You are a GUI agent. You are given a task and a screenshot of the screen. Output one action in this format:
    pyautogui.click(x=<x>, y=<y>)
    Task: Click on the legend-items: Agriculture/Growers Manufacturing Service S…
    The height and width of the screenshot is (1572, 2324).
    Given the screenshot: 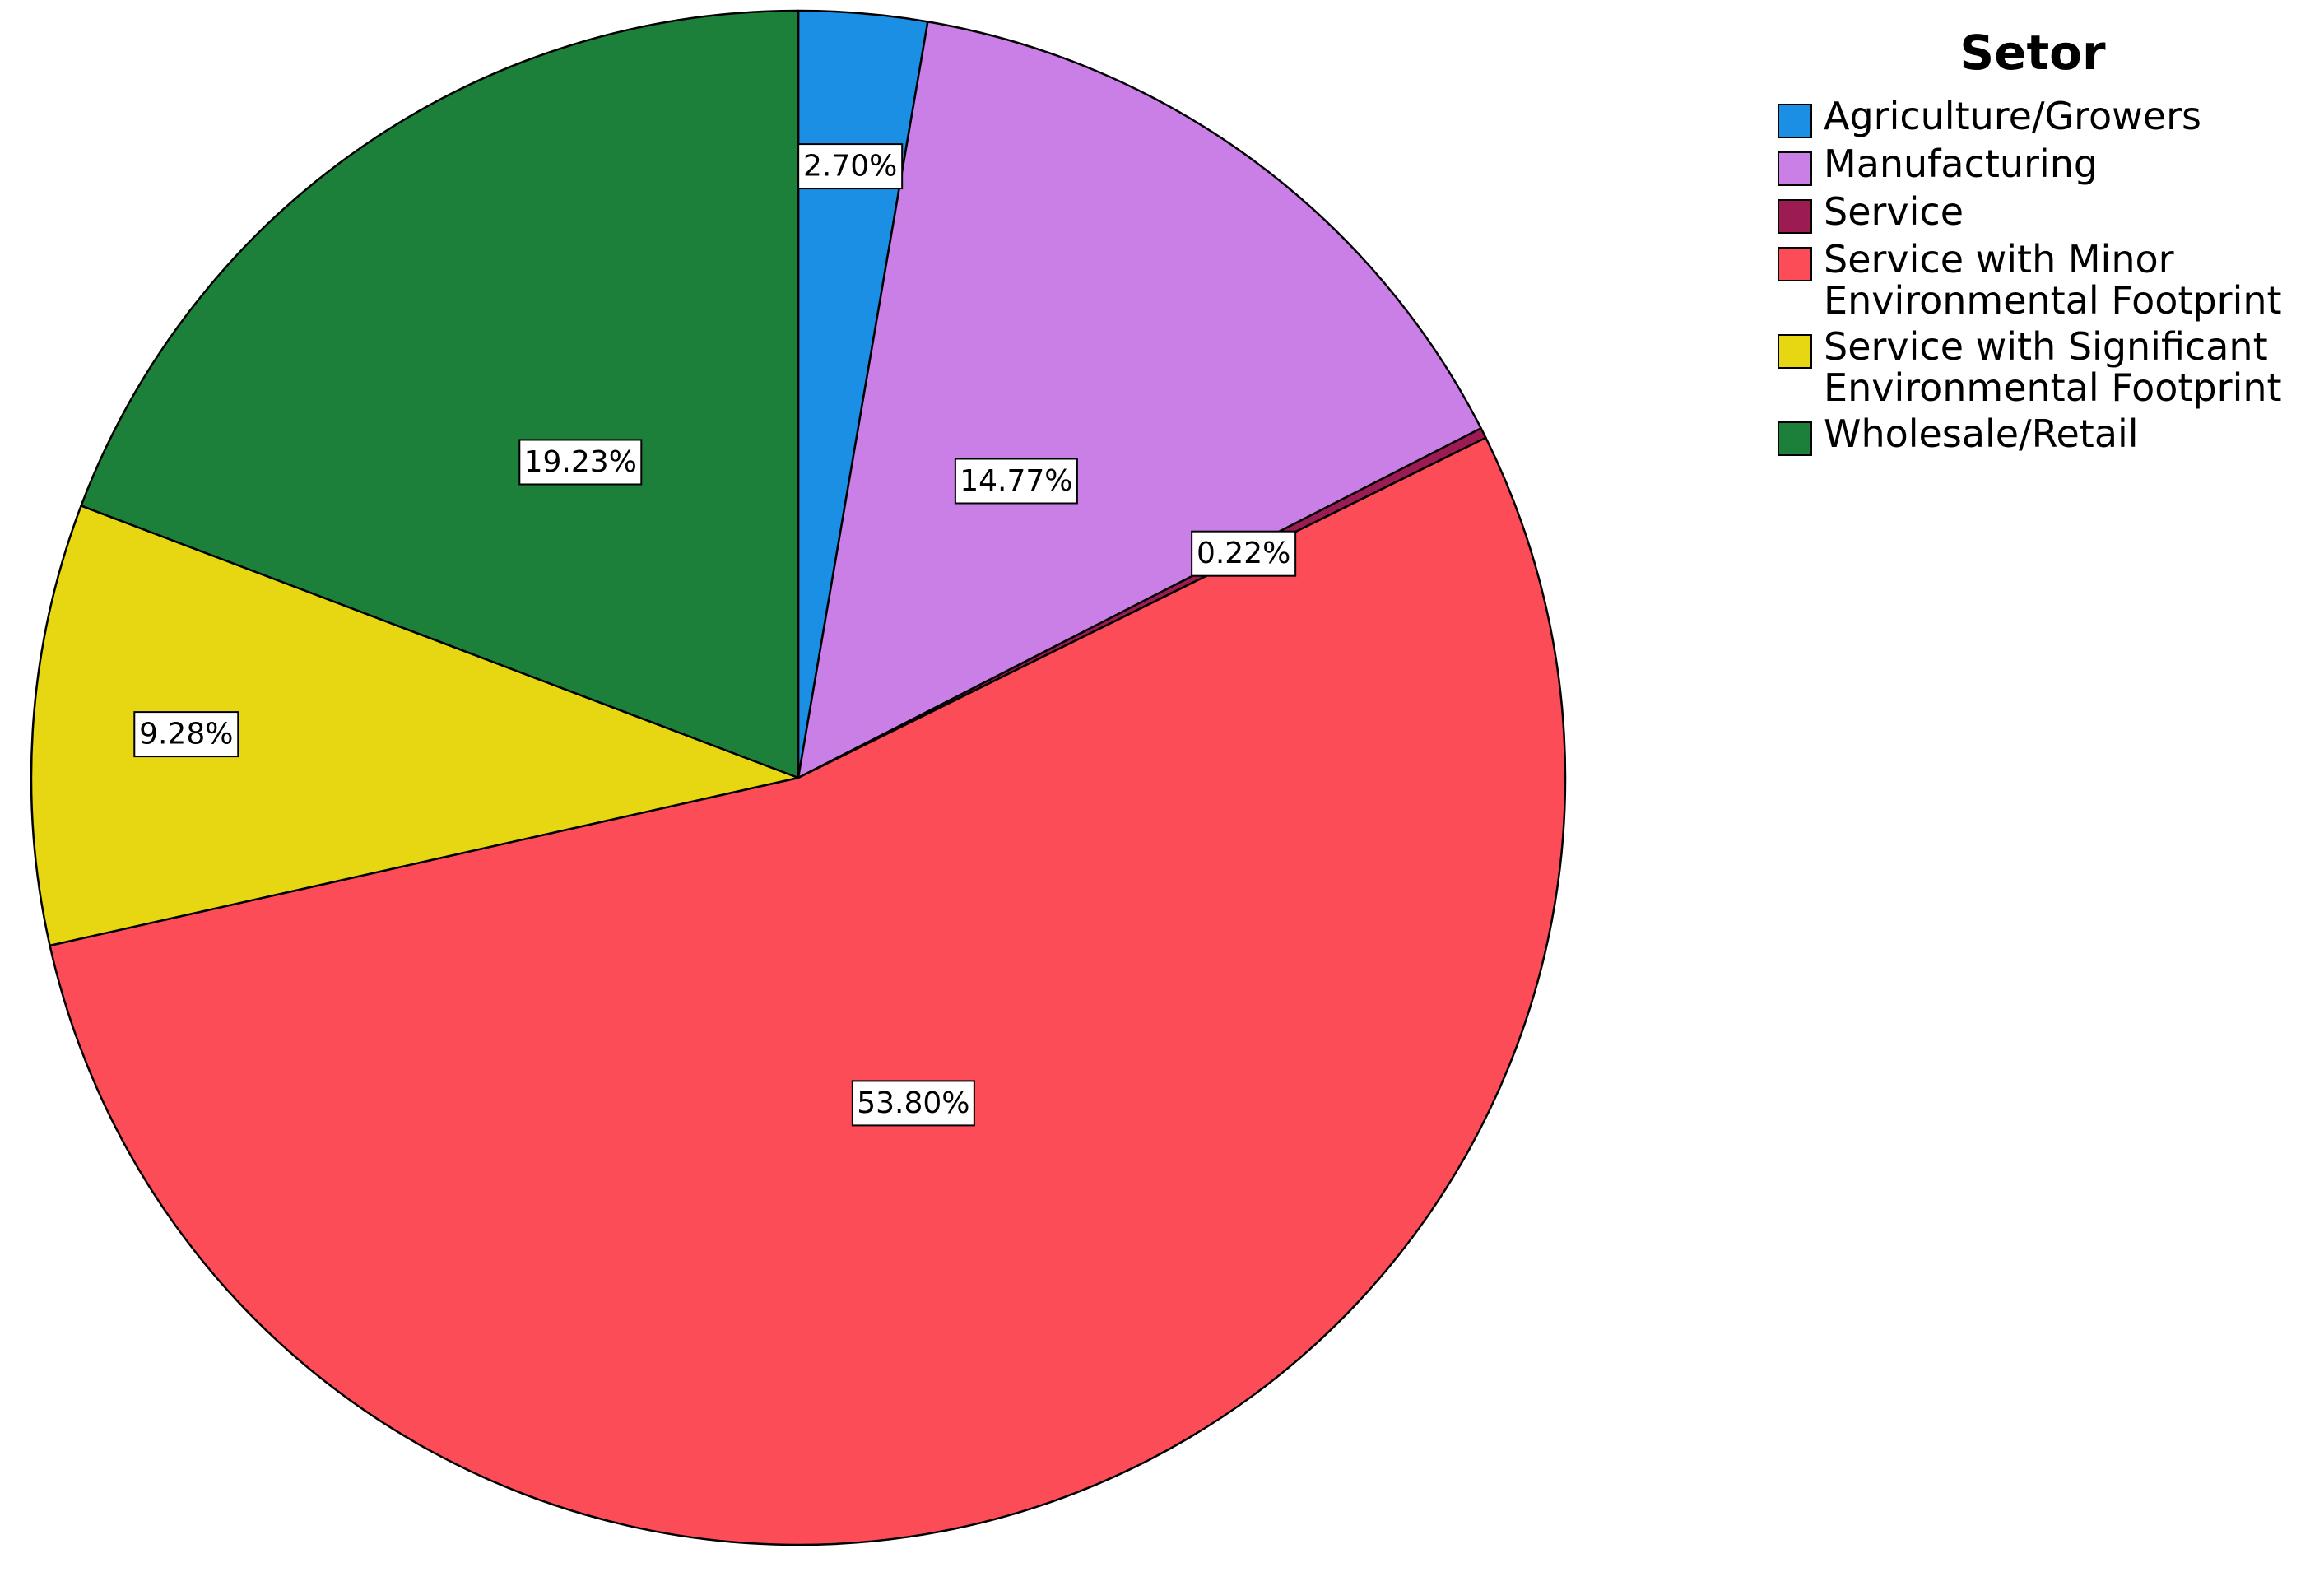 What is the action you would take?
    pyautogui.click(x=2049, y=275)
    